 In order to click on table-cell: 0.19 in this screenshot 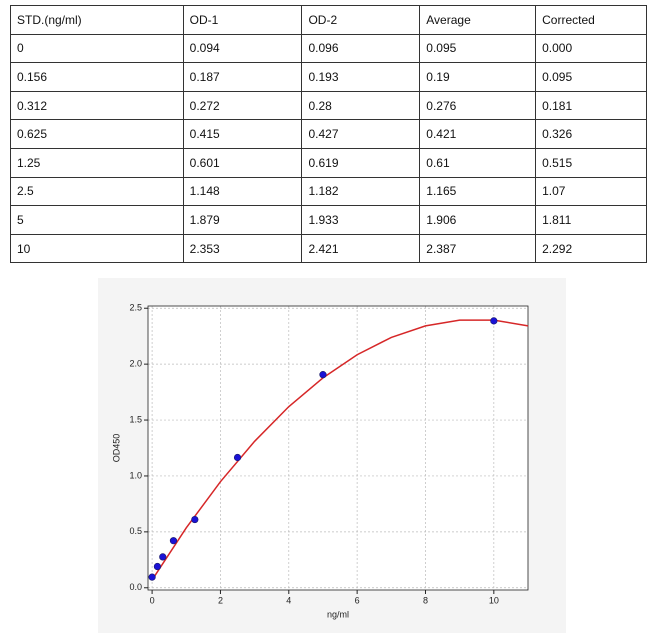, I will do `click(478, 77)`.